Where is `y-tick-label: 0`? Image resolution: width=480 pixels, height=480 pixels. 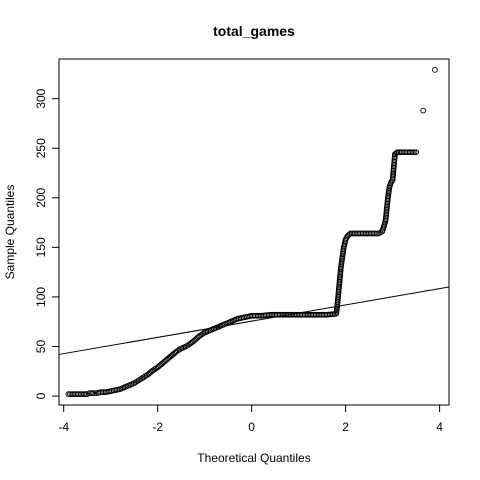 y-tick-label: 0 is located at coordinates (41, 395).